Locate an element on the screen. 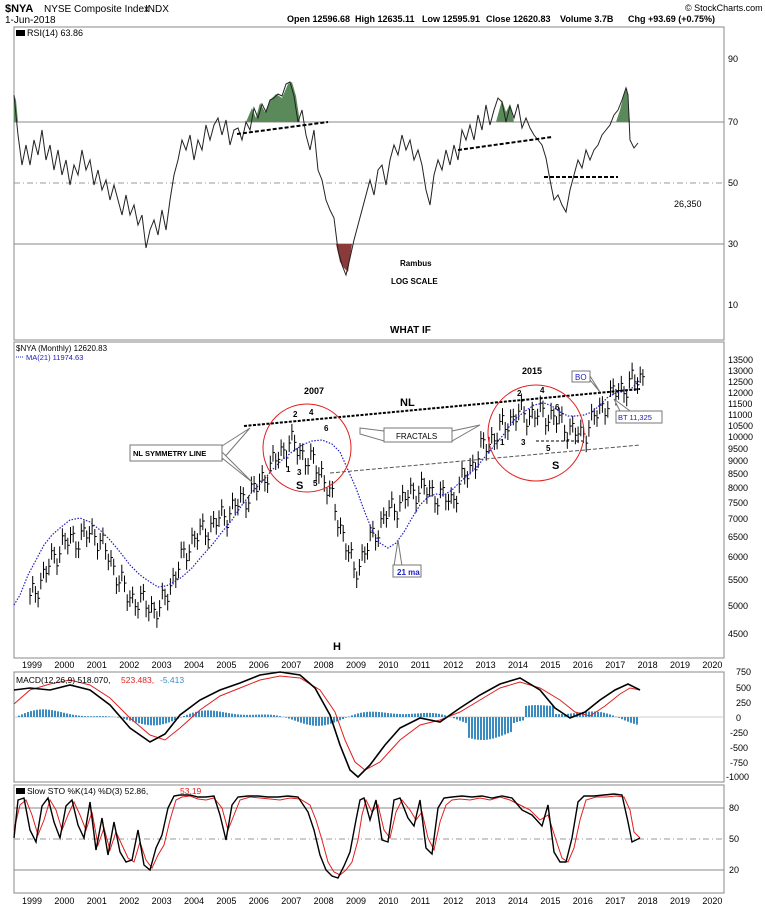 The height and width of the screenshot is (909, 765). rsi-tick-70: 70 is located at coordinates (733, 122).